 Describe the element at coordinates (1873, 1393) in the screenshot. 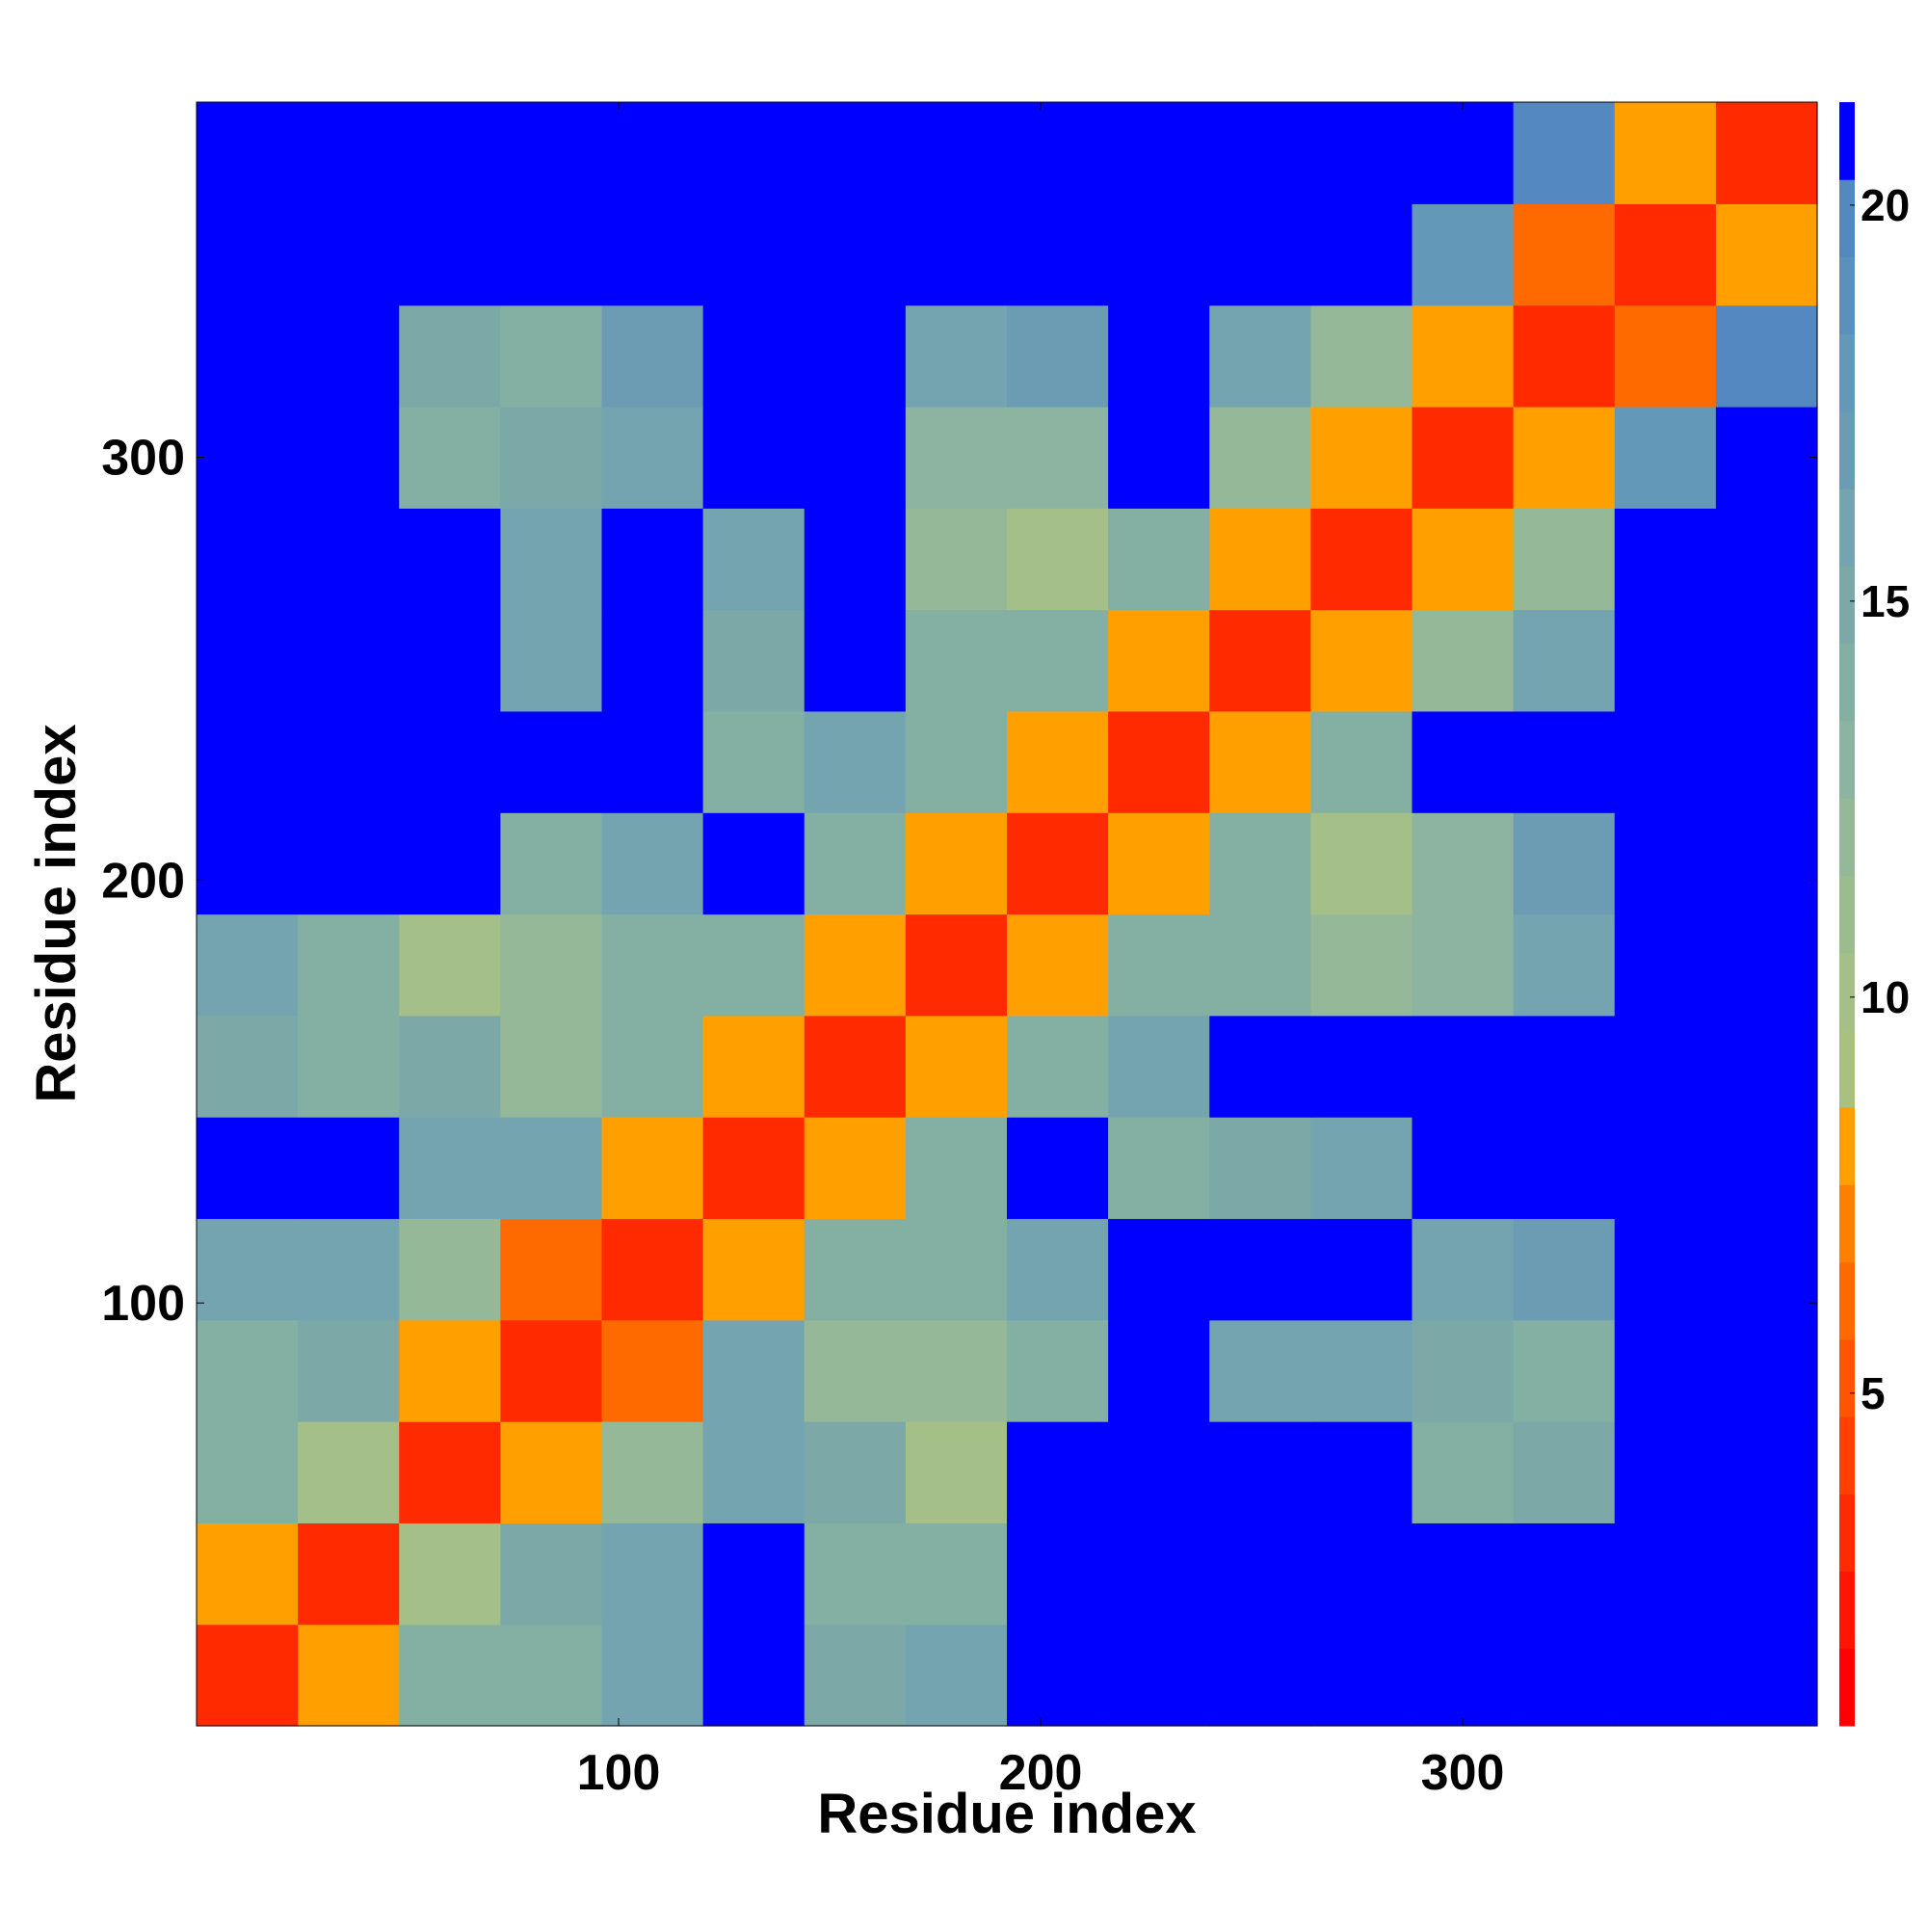

I see `colorbar-tick-label: 5` at that location.